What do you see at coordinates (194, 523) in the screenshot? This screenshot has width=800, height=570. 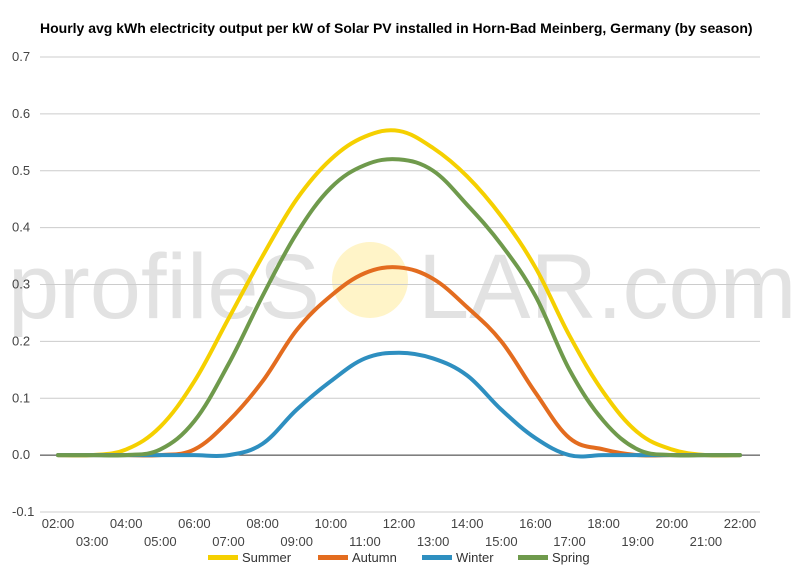 I see `x-tick-label: 06:00` at bounding box center [194, 523].